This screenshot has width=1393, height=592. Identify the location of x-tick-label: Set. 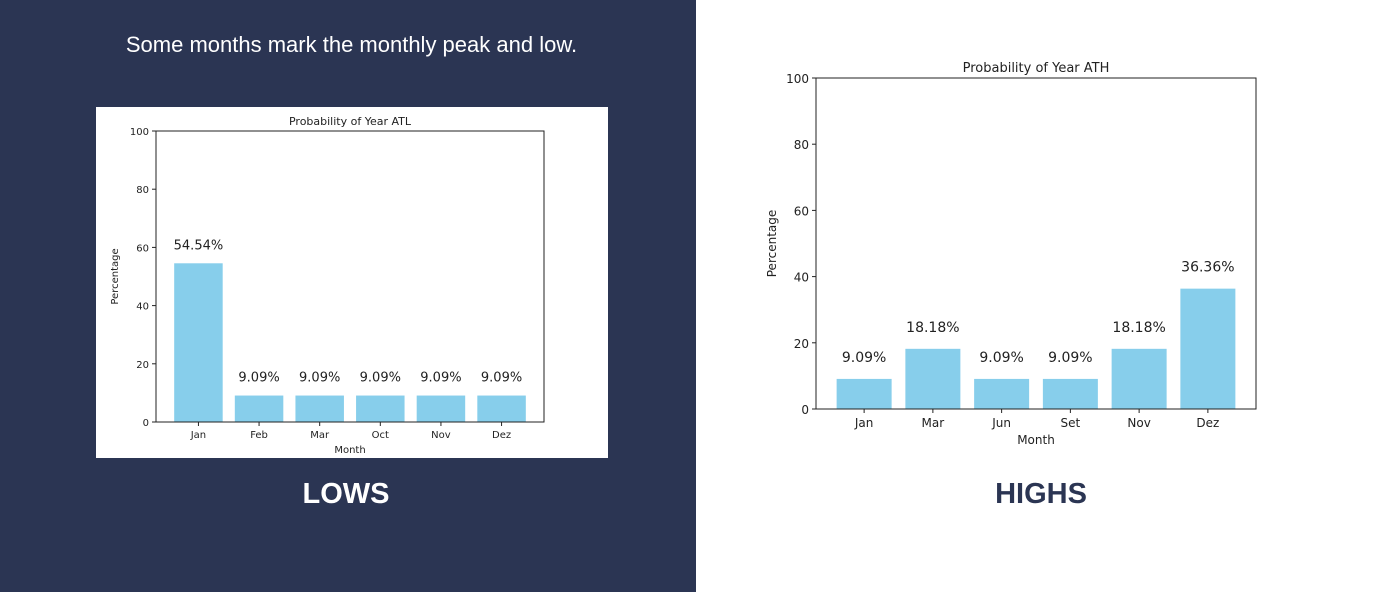
(1071, 423).